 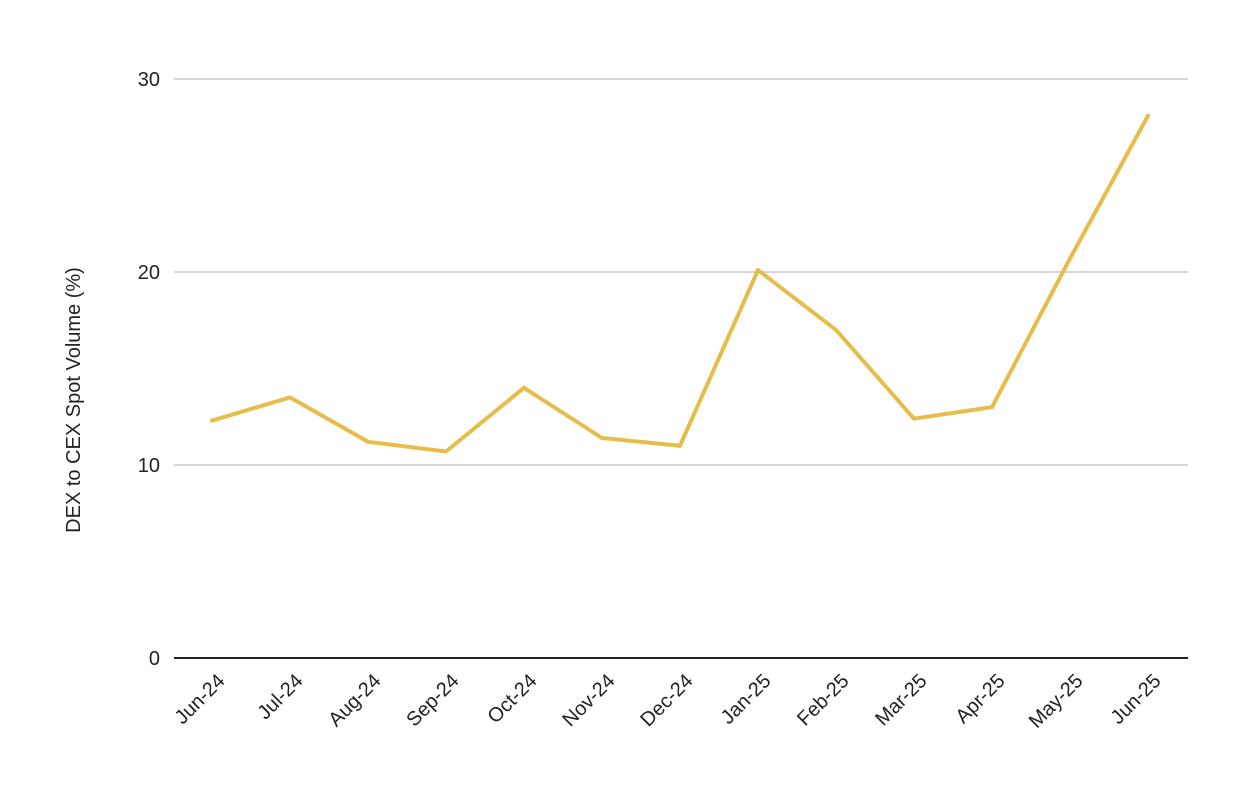 What do you see at coordinates (354, 700) in the screenshot?
I see `x-tick-label: Aug-24` at bounding box center [354, 700].